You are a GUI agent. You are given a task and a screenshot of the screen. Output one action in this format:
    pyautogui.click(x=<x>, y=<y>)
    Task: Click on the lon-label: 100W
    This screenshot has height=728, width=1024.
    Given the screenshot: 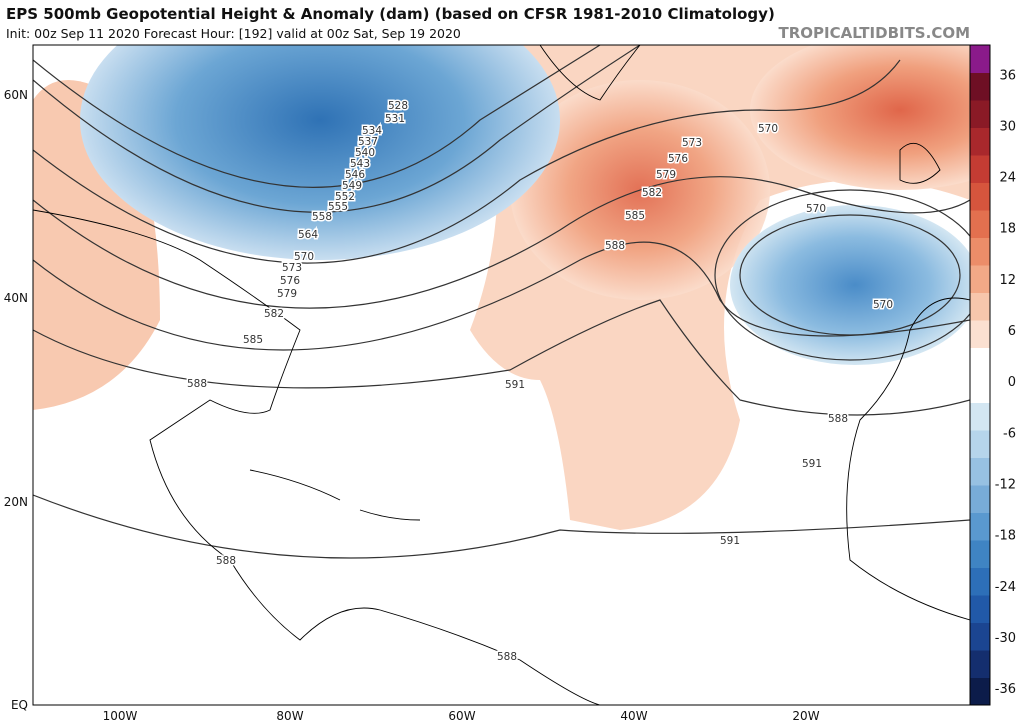 What is the action you would take?
    pyautogui.click(x=120, y=716)
    